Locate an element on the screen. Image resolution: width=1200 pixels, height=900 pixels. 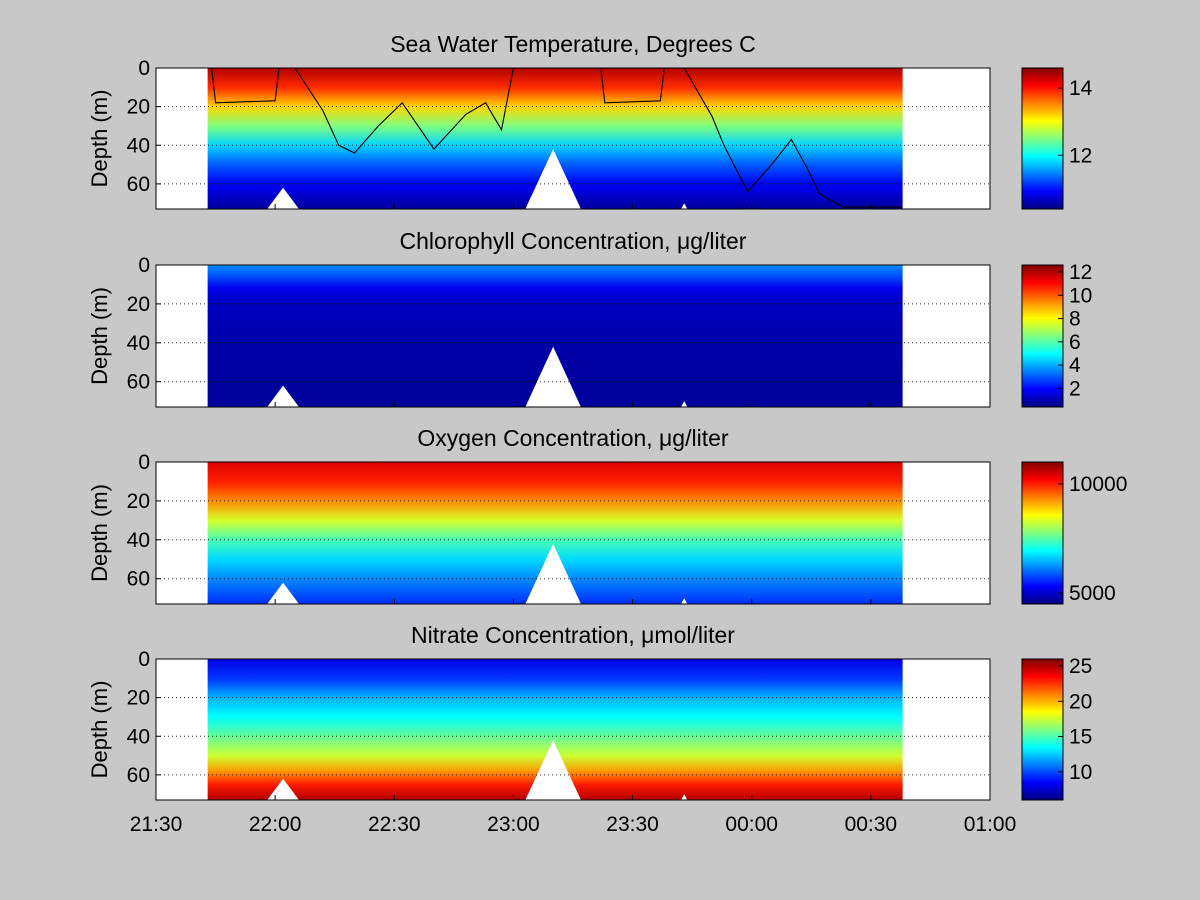
colorbar-tick-label: 14 is located at coordinates (1081, 88).